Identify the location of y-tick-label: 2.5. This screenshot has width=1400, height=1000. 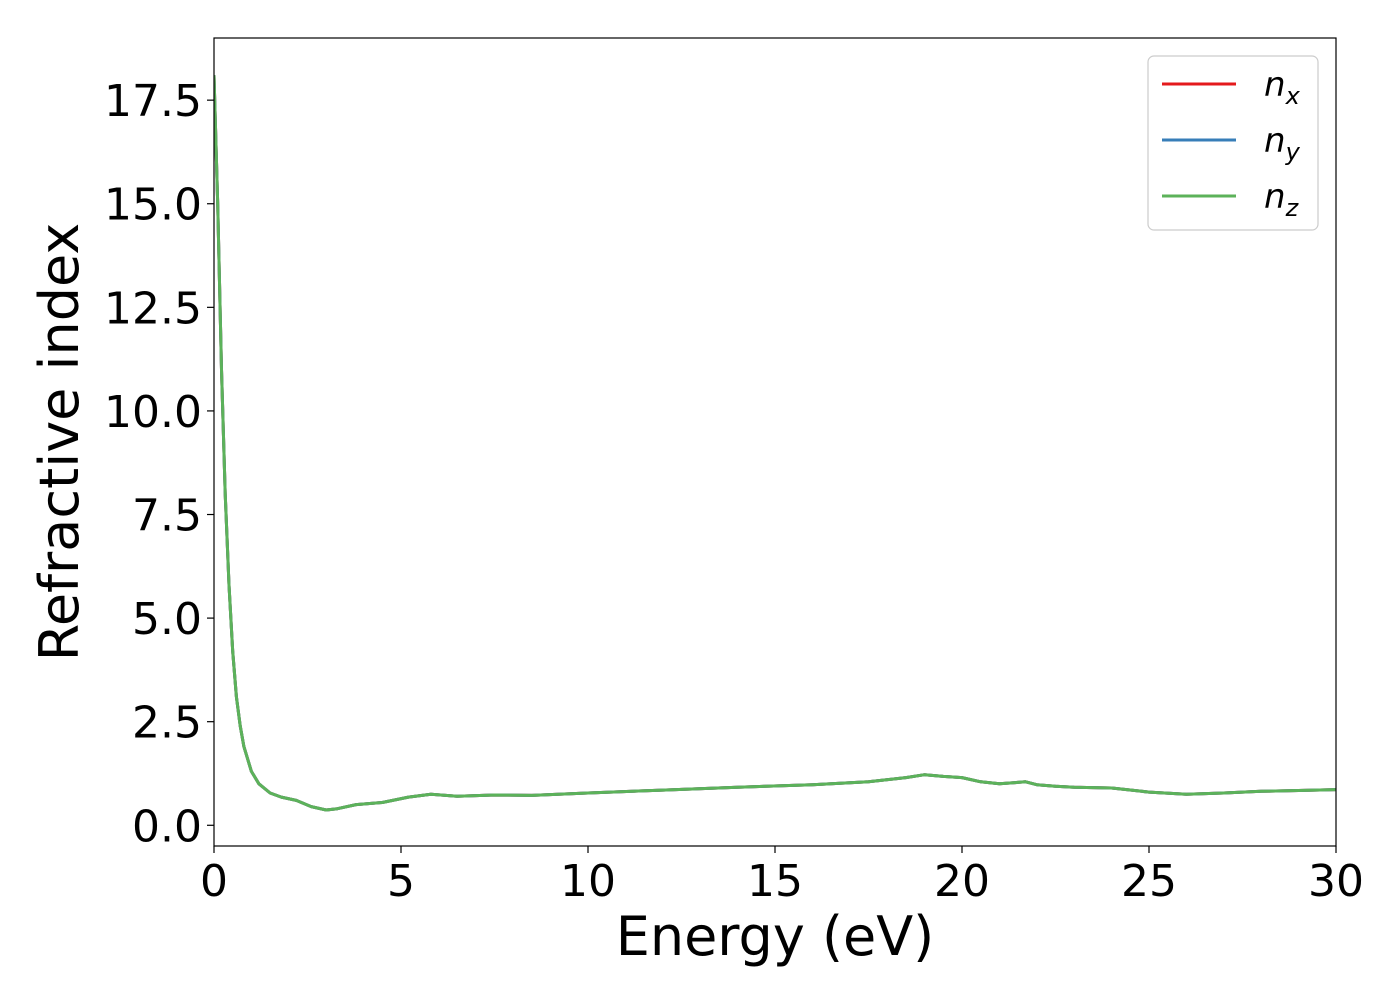
(167, 723).